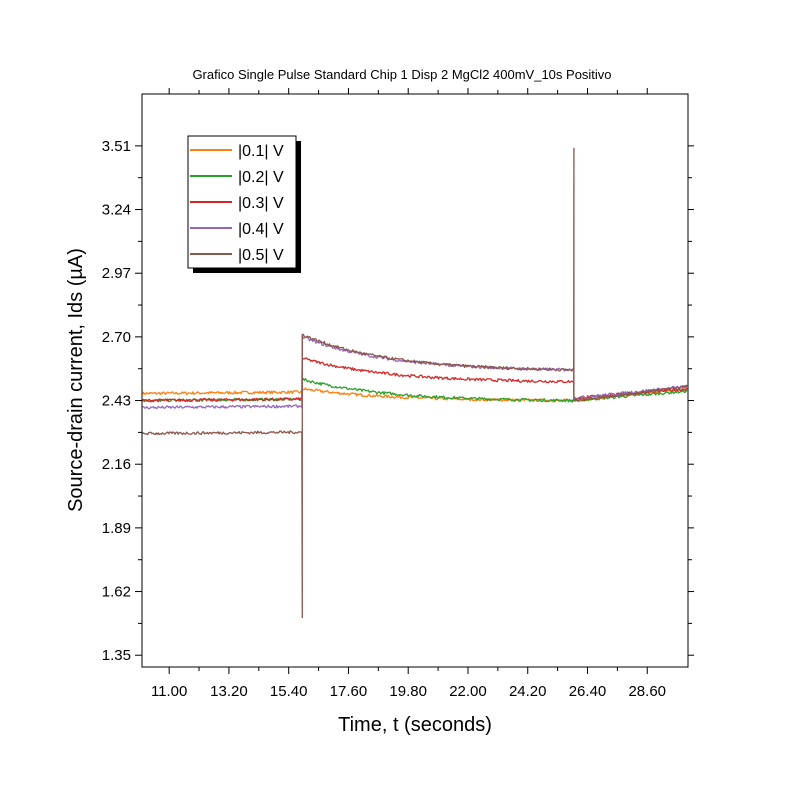 This screenshot has height=800, width=800. Describe the element at coordinates (289, 691) in the screenshot. I see `x-tick-label: 15.40` at that location.